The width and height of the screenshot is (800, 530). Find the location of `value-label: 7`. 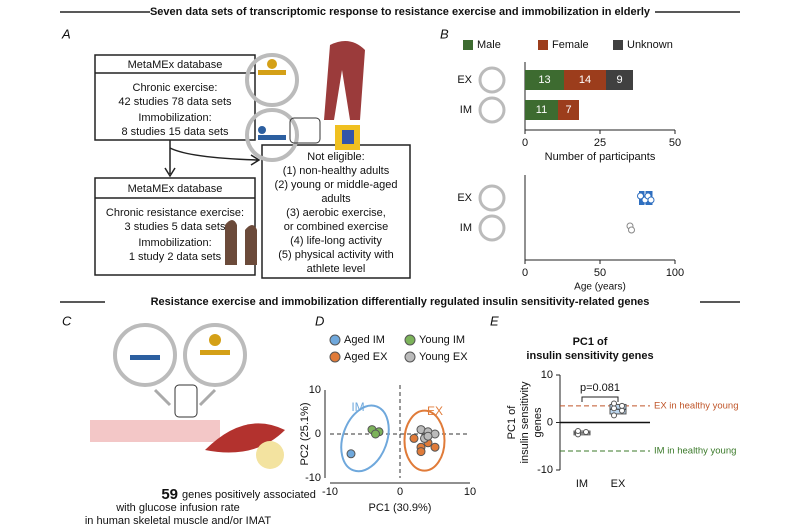

value-label: 7 is located at coordinates (568, 110).